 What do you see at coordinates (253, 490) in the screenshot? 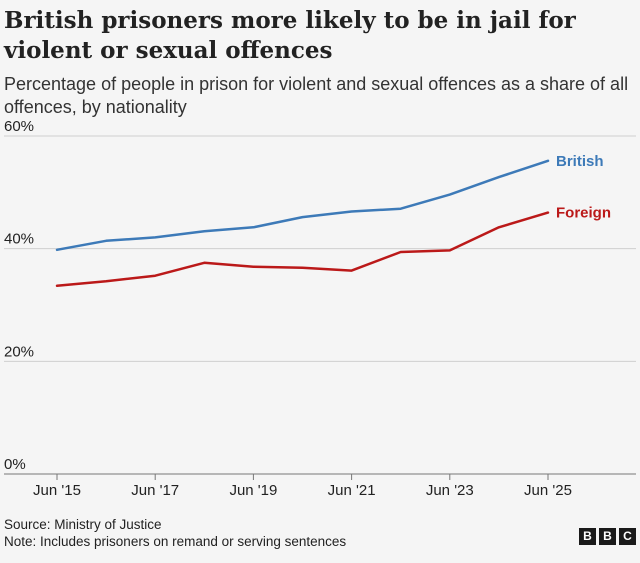
I see `x-tick-label: Jun '19` at bounding box center [253, 490].